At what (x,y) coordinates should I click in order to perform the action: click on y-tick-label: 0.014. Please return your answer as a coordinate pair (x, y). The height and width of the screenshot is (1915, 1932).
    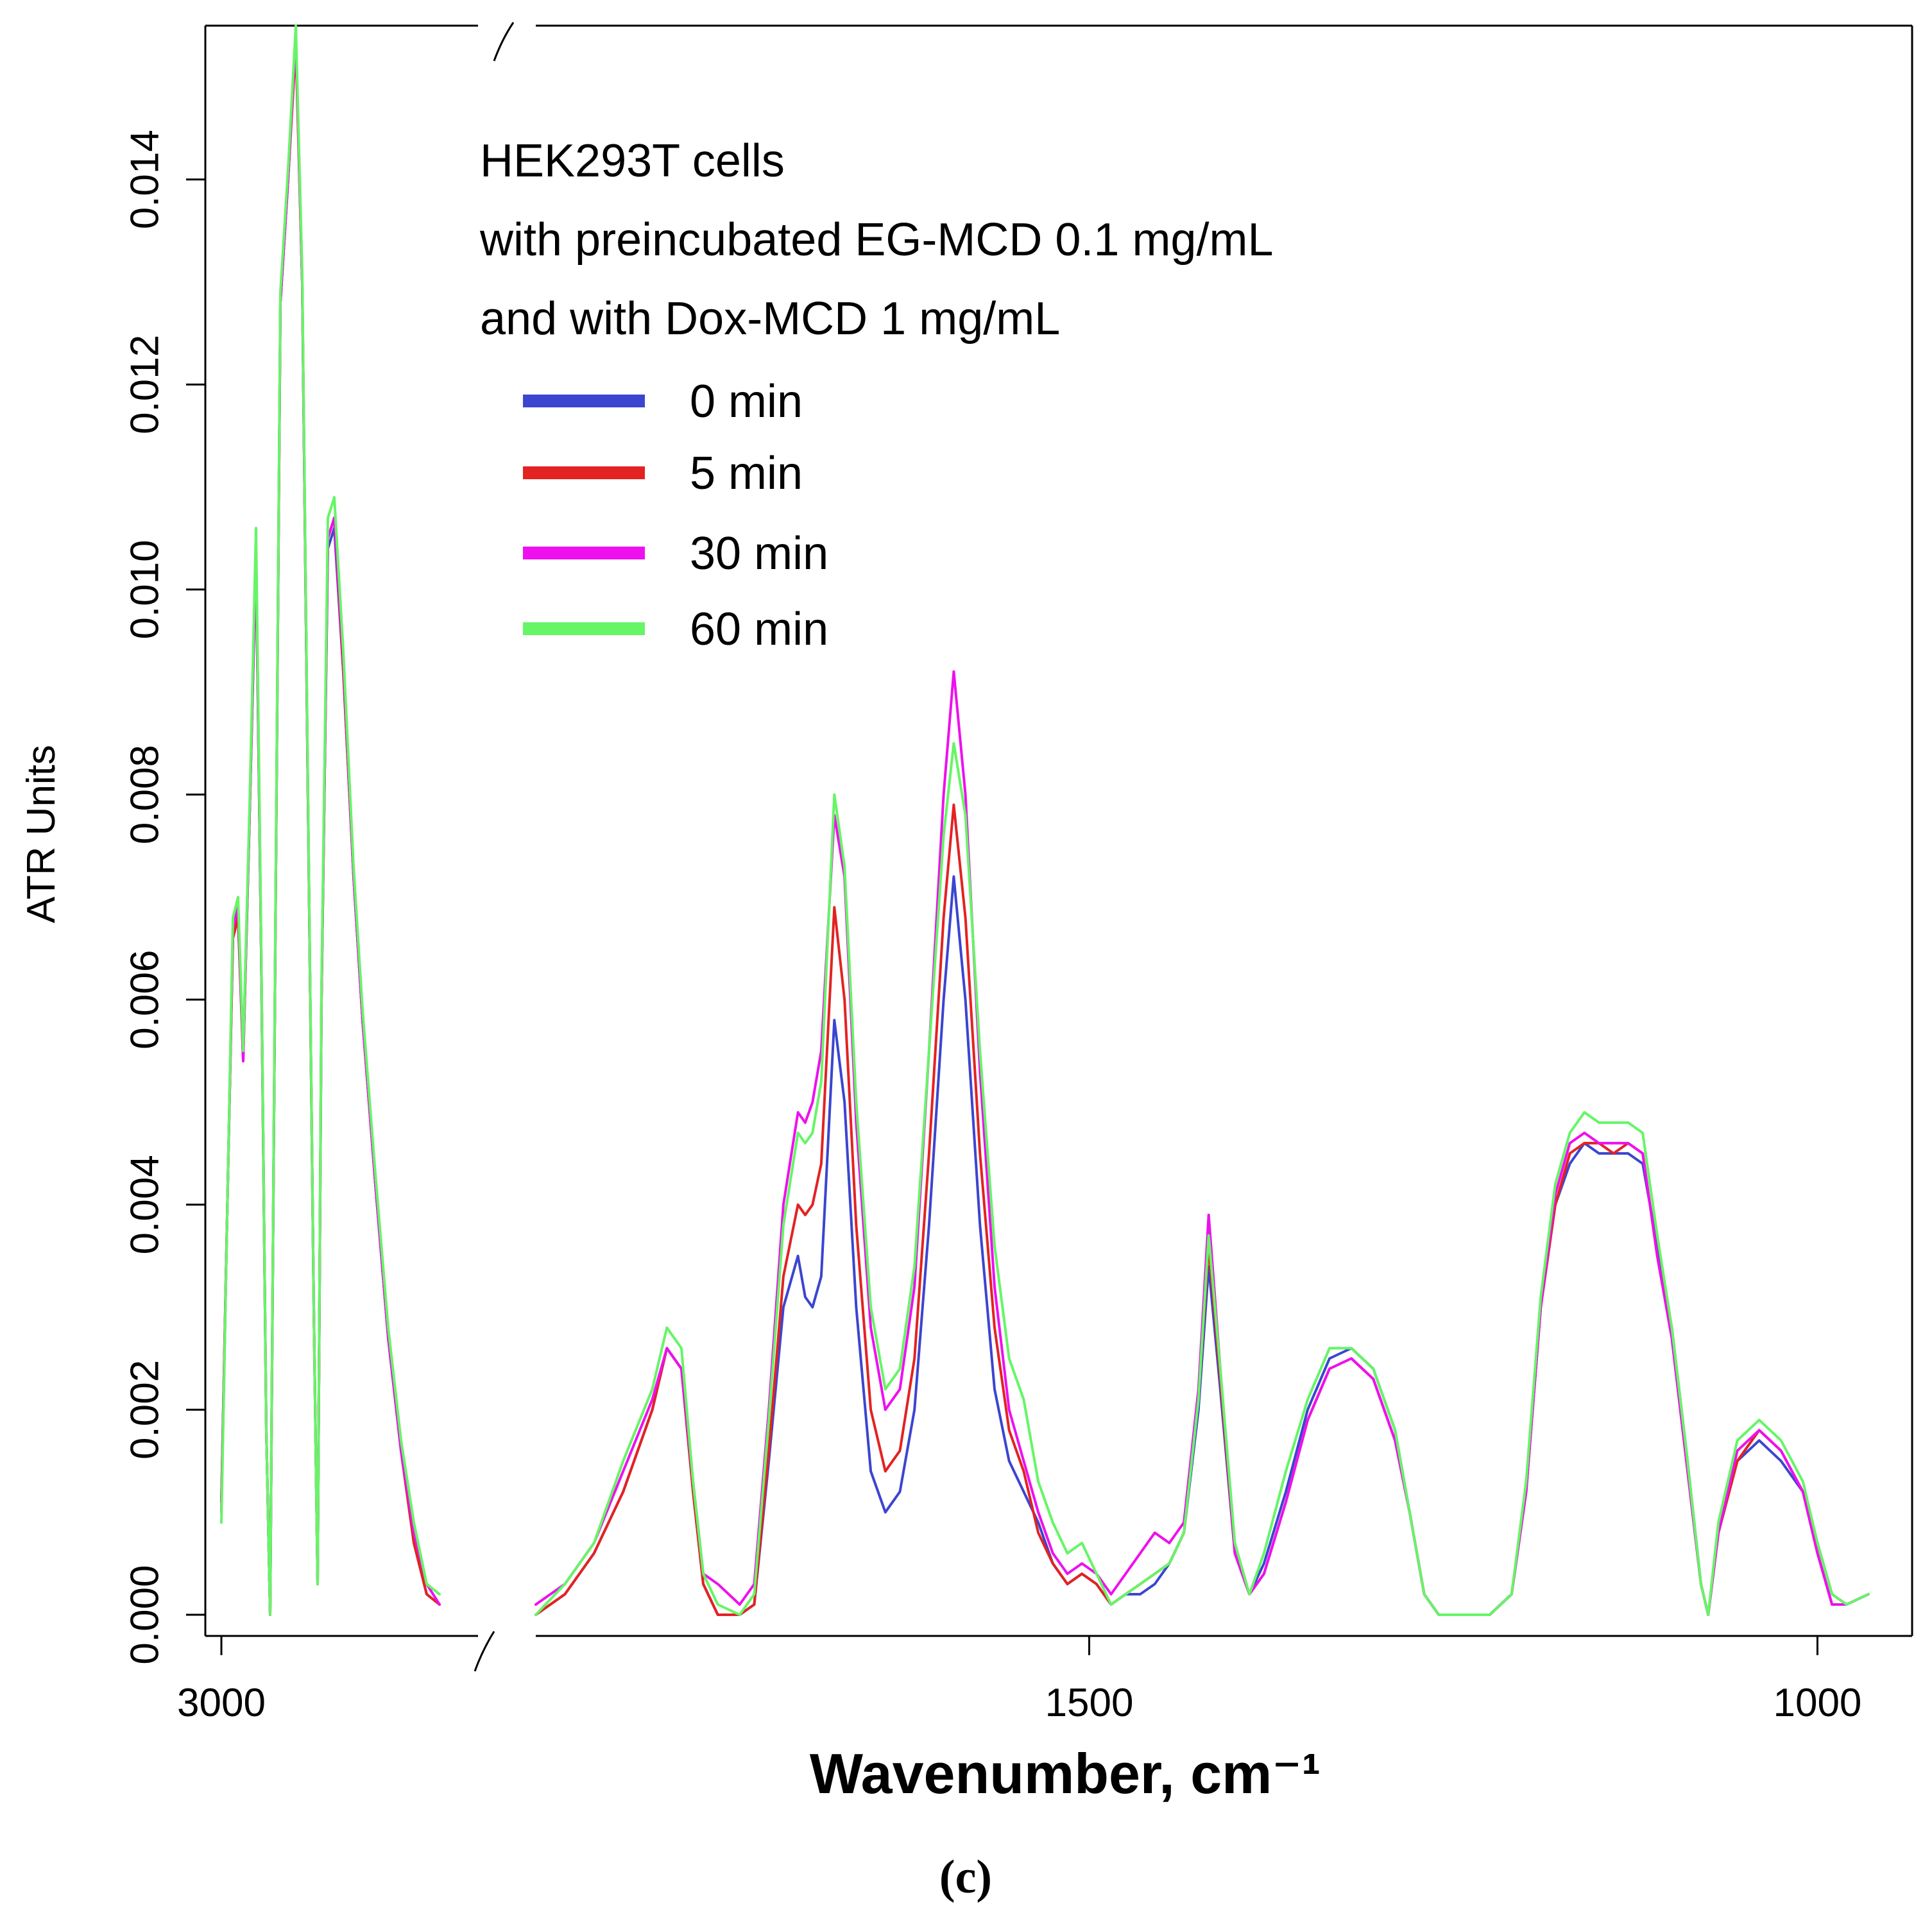
    Looking at the image, I should click on (145, 179).